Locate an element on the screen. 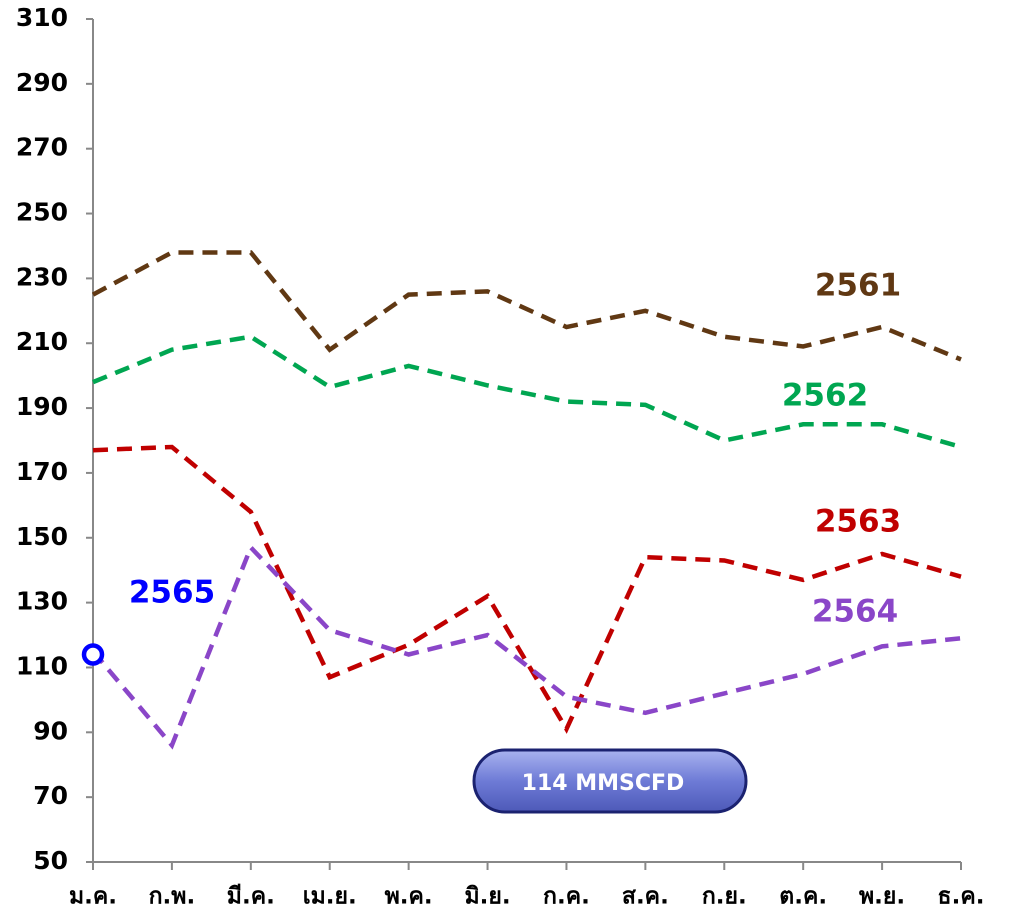 This screenshot has height=913, width=1011. x-tick-label: มี.ค. is located at coordinates (251, 897).